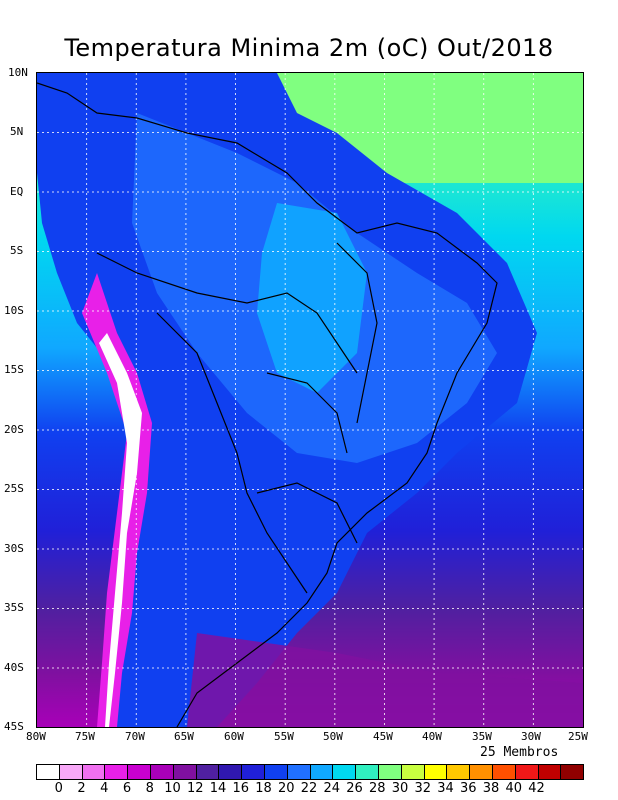 Image resolution: width=618 pixels, height=800 pixels. I want to click on colorbar-label: 2, so click(81, 788).